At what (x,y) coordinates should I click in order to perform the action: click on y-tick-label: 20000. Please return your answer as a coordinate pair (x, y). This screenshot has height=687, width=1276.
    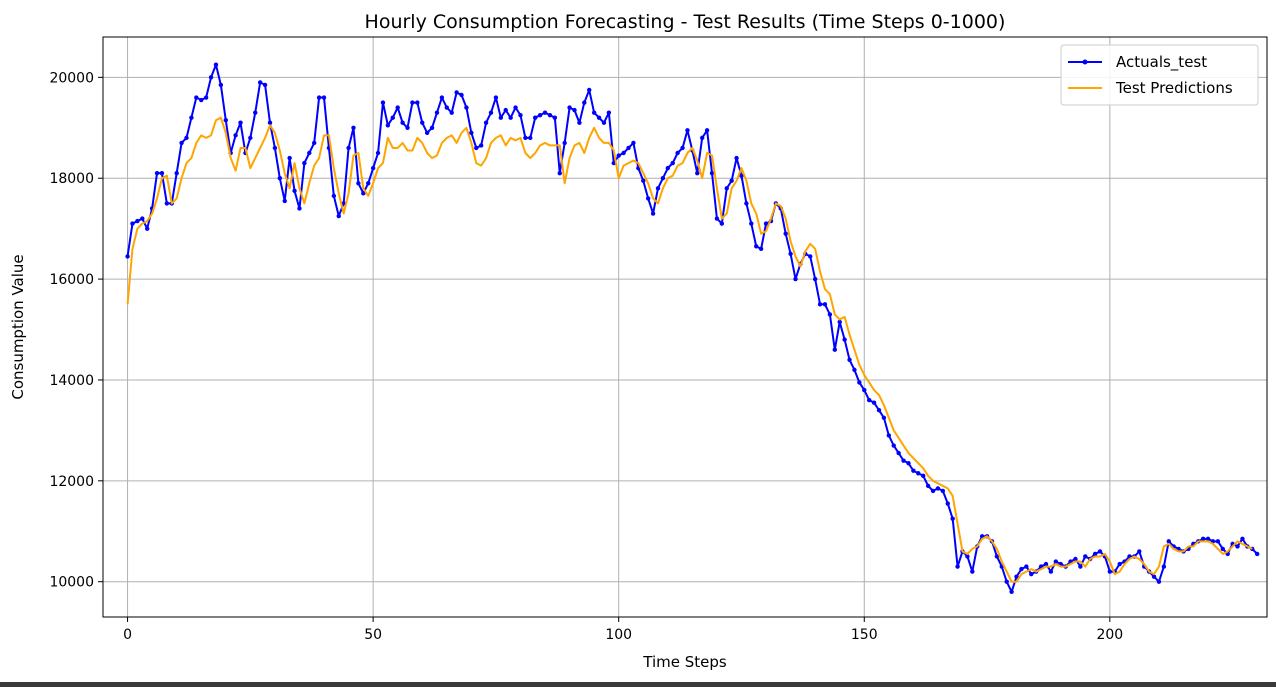
    Looking at the image, I should click on (71, 78).